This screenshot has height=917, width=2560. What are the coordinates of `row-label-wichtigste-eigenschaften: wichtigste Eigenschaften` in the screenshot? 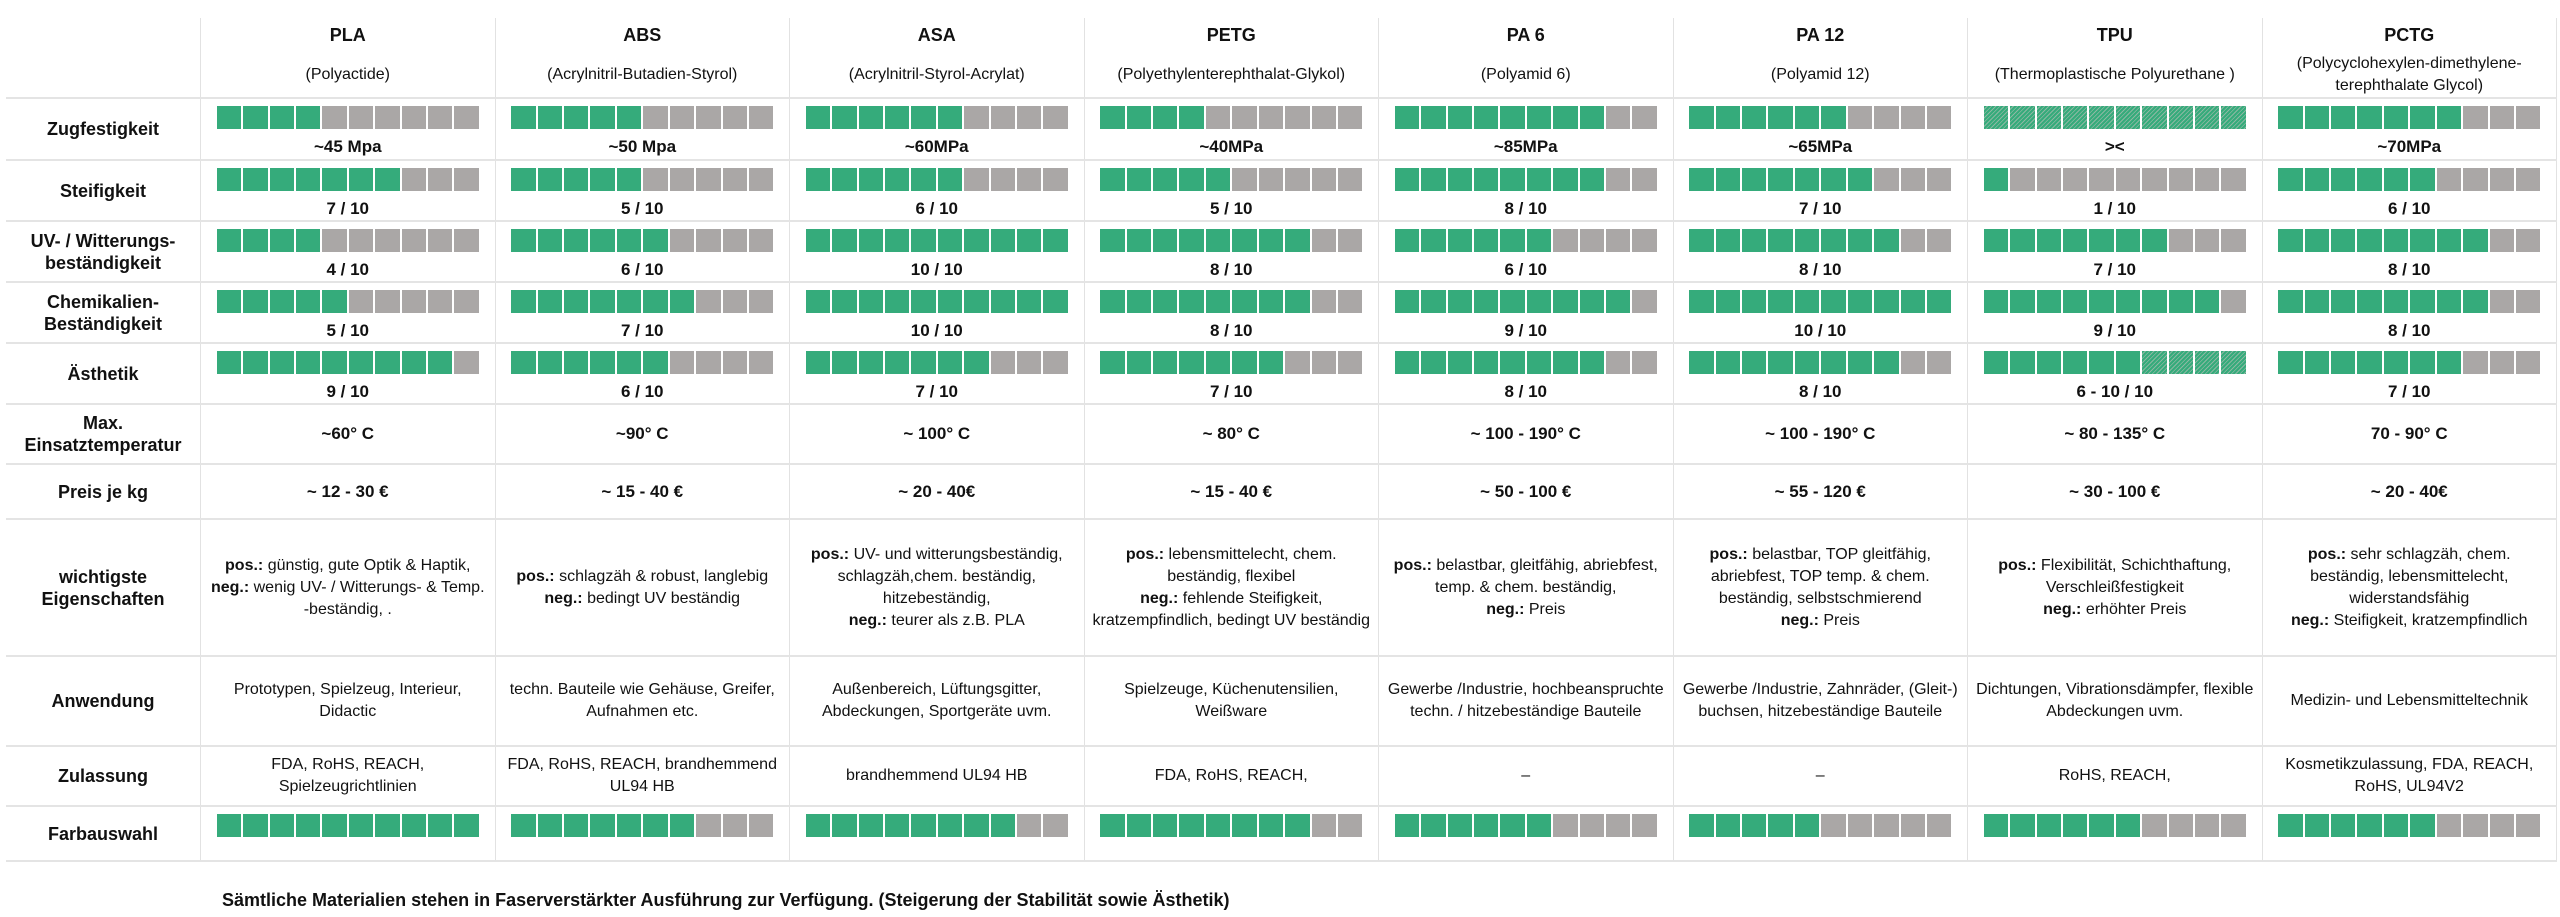 It's located at (103, 588).